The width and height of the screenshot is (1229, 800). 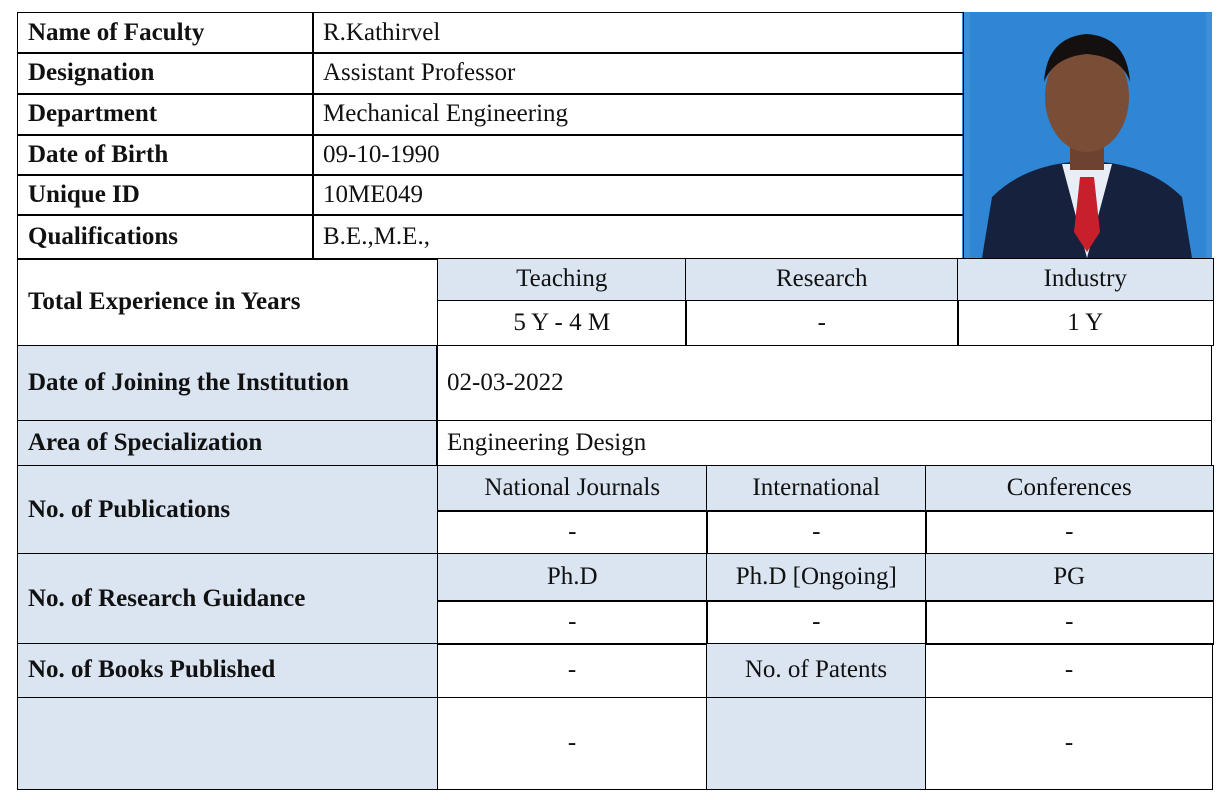 What do you see at coordinates (562, 279) in the screenshot?
I see `column-header: Teaching` at bounding box center [562, 279].